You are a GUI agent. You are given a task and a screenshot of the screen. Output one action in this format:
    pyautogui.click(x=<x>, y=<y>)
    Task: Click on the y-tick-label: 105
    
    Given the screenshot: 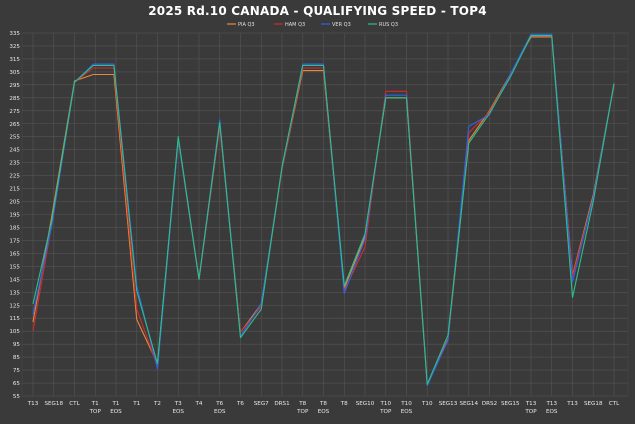 What is the action you would take?
    pyautogui.click(x=14, y=332)
    